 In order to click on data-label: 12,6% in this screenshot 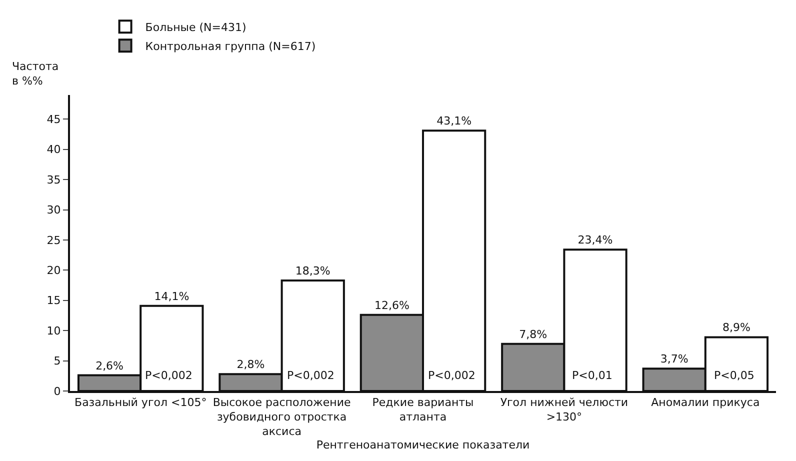, I will do `click(392, 305)`.